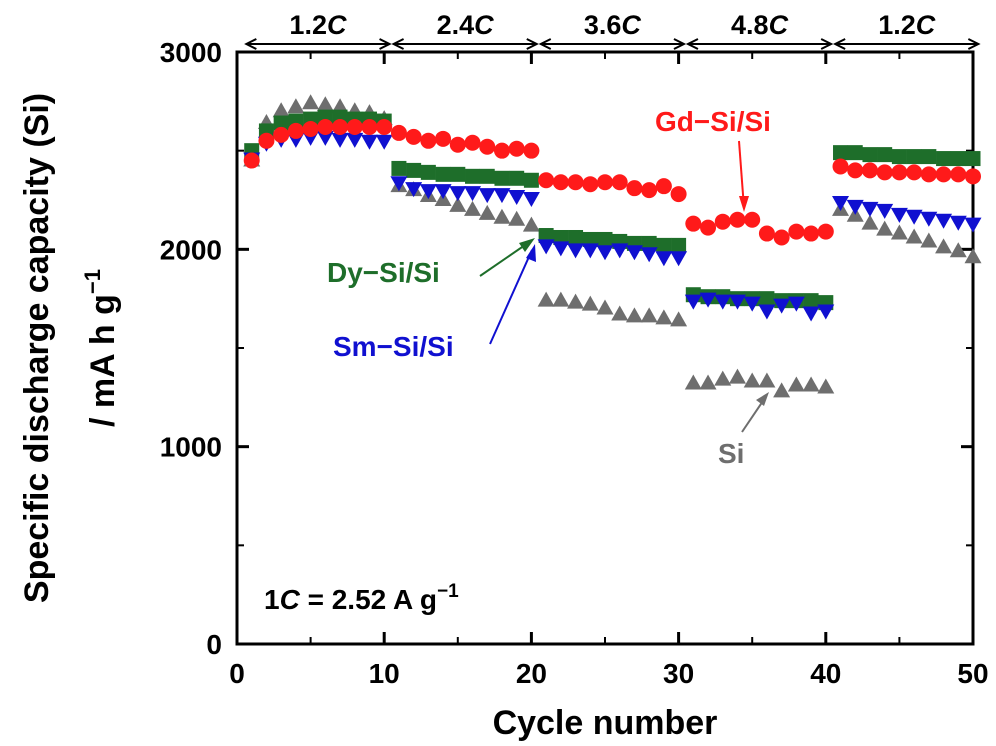 Image resolution: width=996 pixels, height=746 pixels. I want to click on rate-label-number: 2.4, so click(456, 25).